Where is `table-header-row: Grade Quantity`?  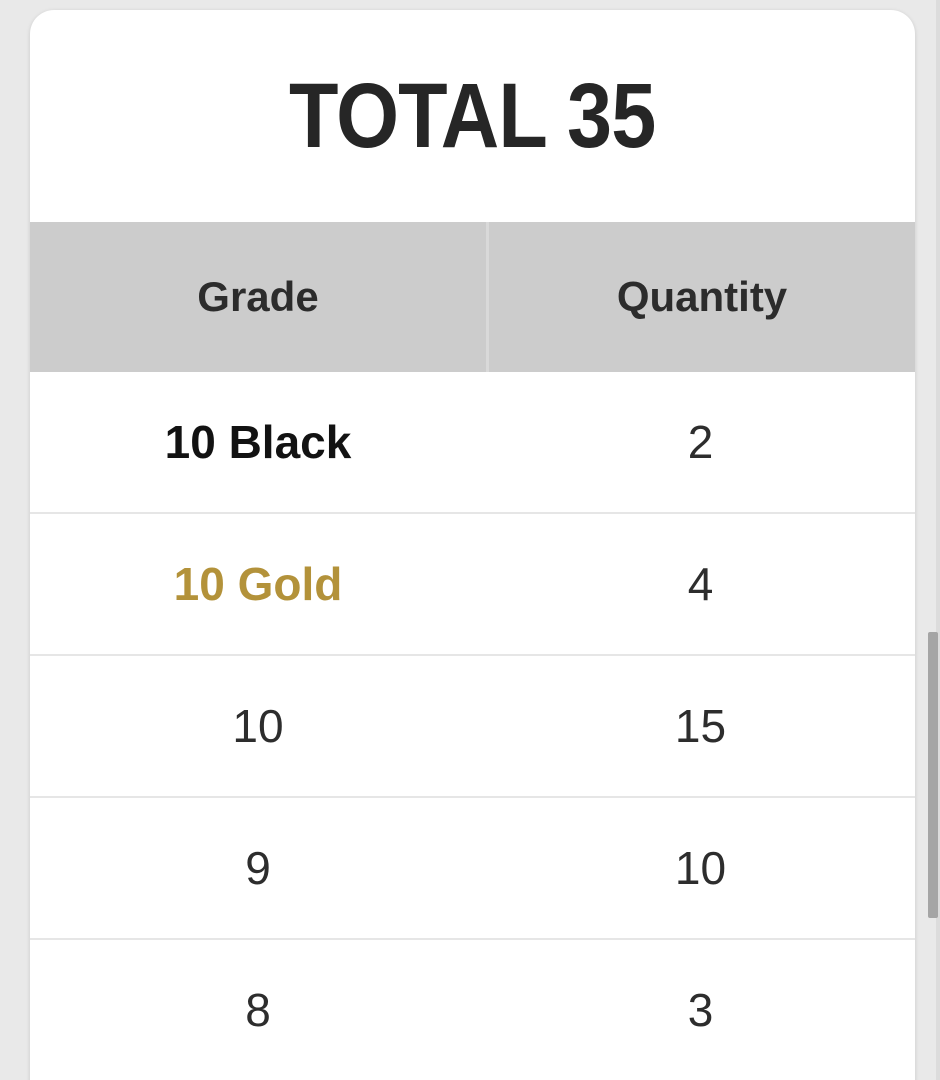
table-header-row: Grade Quantity is located at coordinates (472, 297).